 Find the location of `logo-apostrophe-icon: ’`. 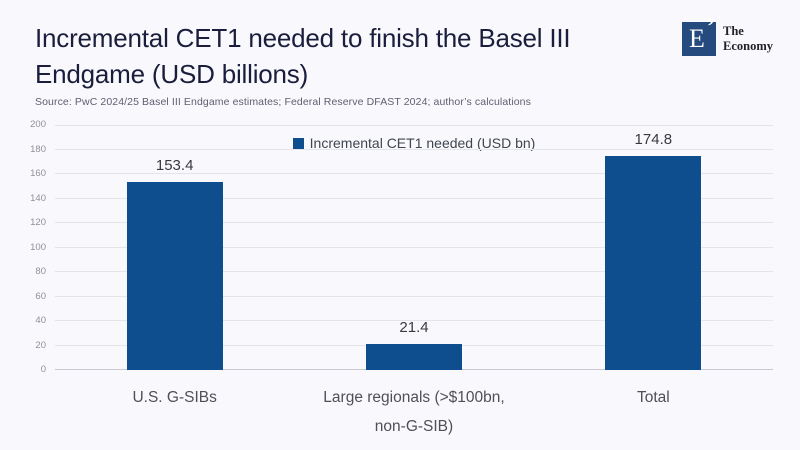

logo-apostrophe-icon: ’ is located at coordinates (711, 27).